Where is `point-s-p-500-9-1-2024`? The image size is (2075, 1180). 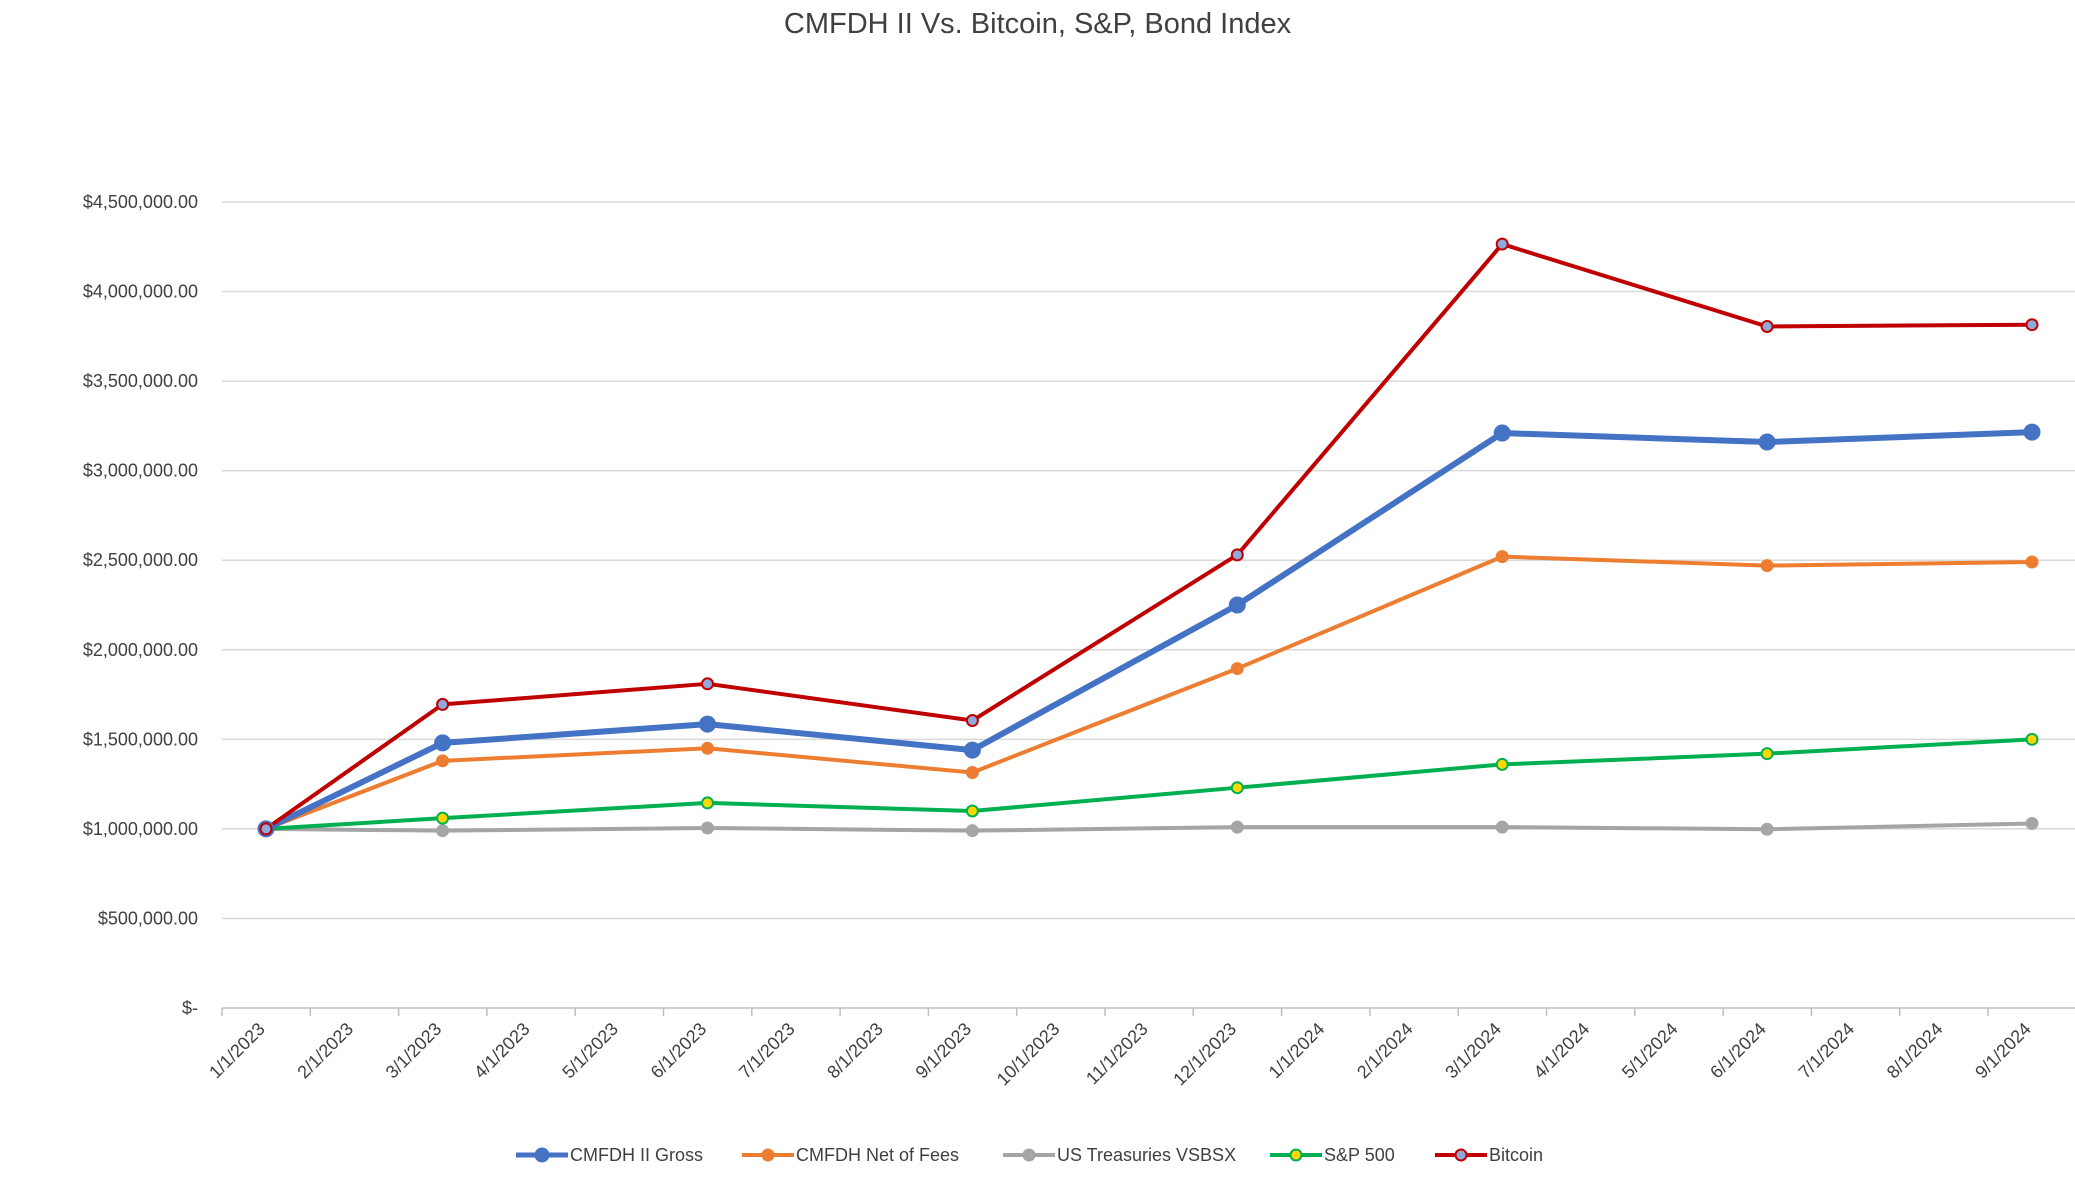 point-s-p-500-9-1-2024 is located at coordinates (2032, 739).